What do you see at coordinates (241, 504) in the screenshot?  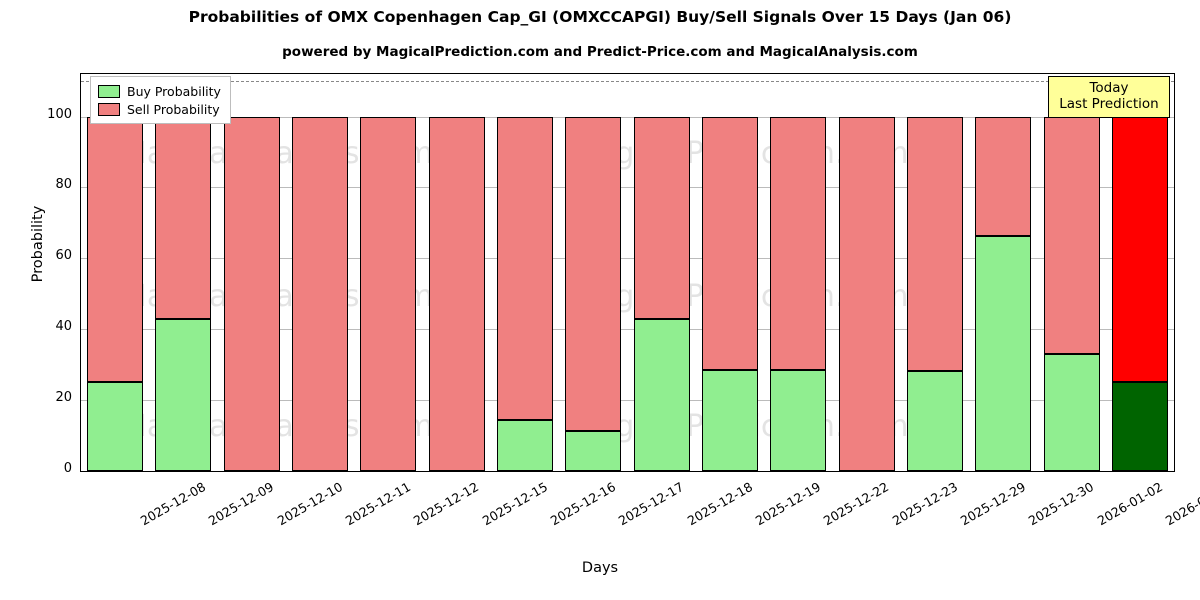 I see `x-tick-label: 2025-12-09` at bounding box center [241, 504].